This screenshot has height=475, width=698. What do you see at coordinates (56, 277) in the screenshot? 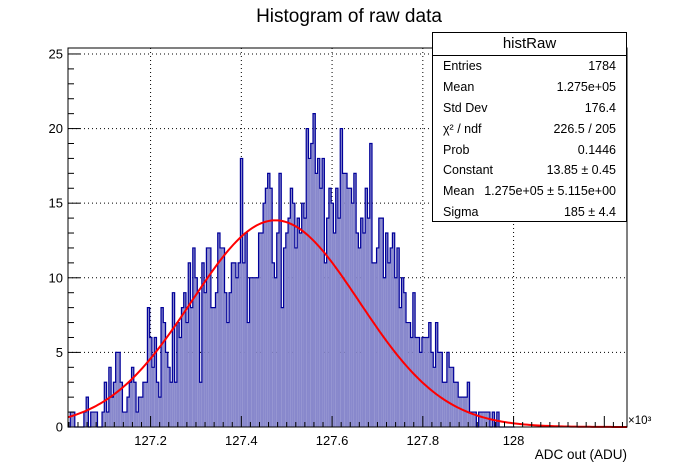
I see `y-tick-label: 10` at bounding box center [56, 277].